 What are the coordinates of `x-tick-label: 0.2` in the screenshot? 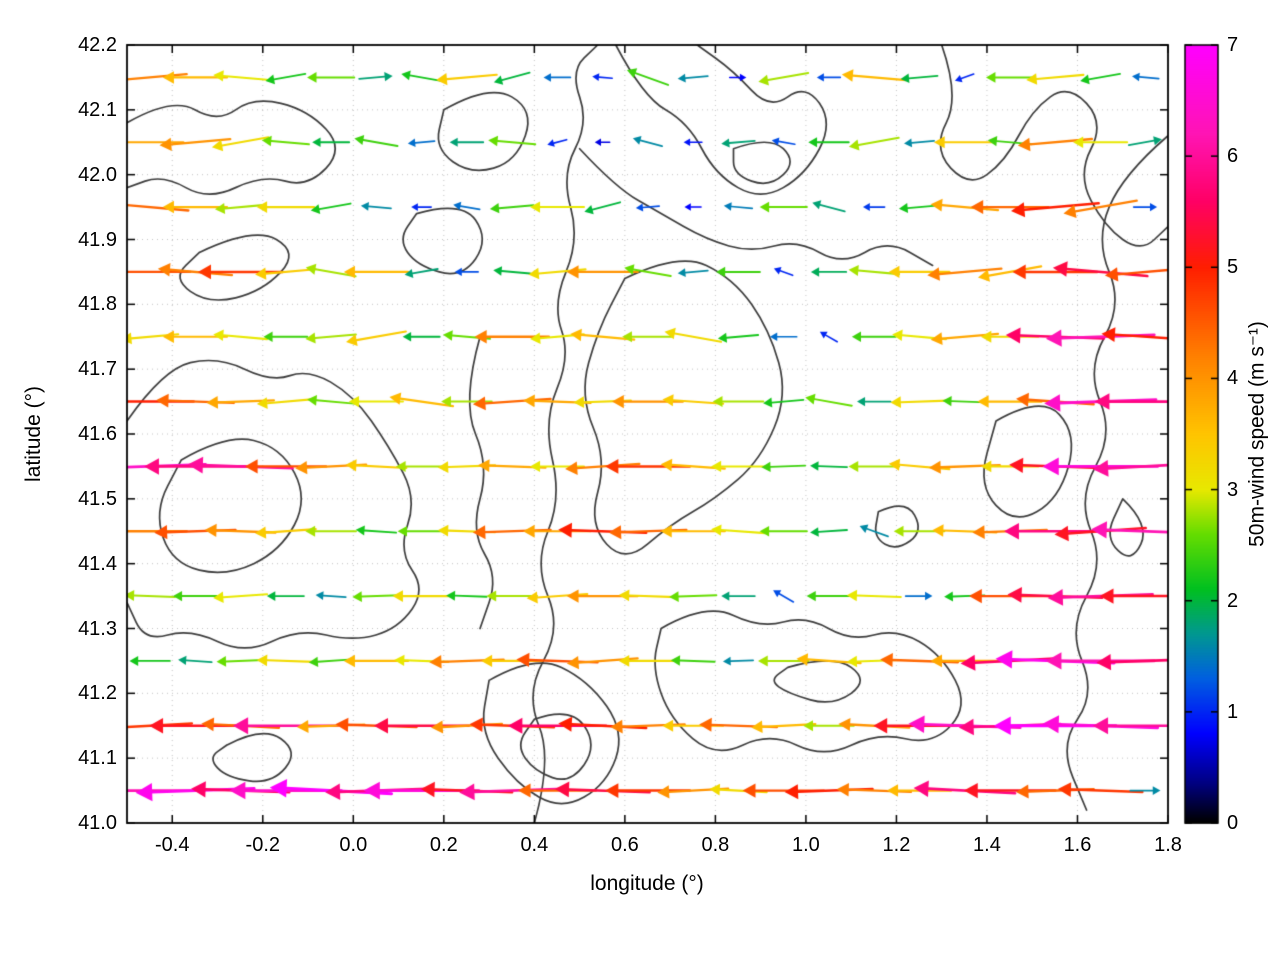 It's located at (443, 845).